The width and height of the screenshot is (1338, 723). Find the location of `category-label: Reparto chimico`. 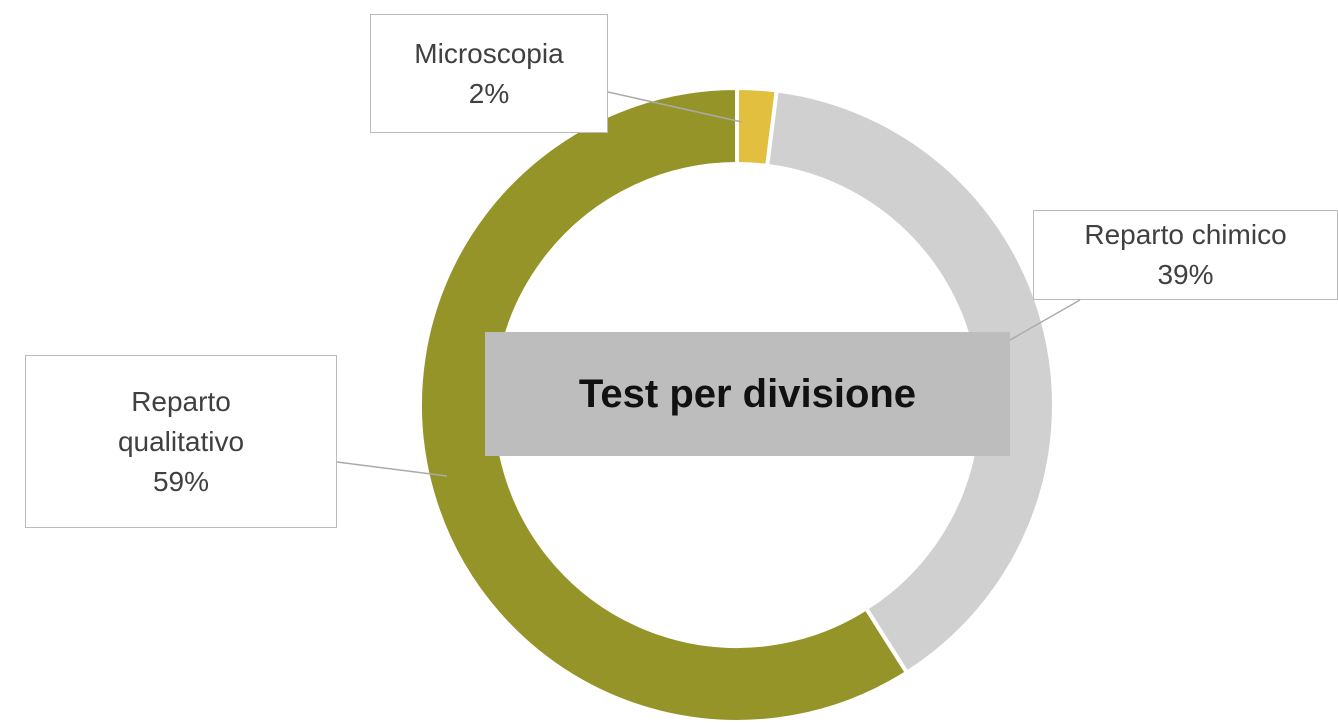

category-label: Reparto chimico is located at coordinates (1185, 234).